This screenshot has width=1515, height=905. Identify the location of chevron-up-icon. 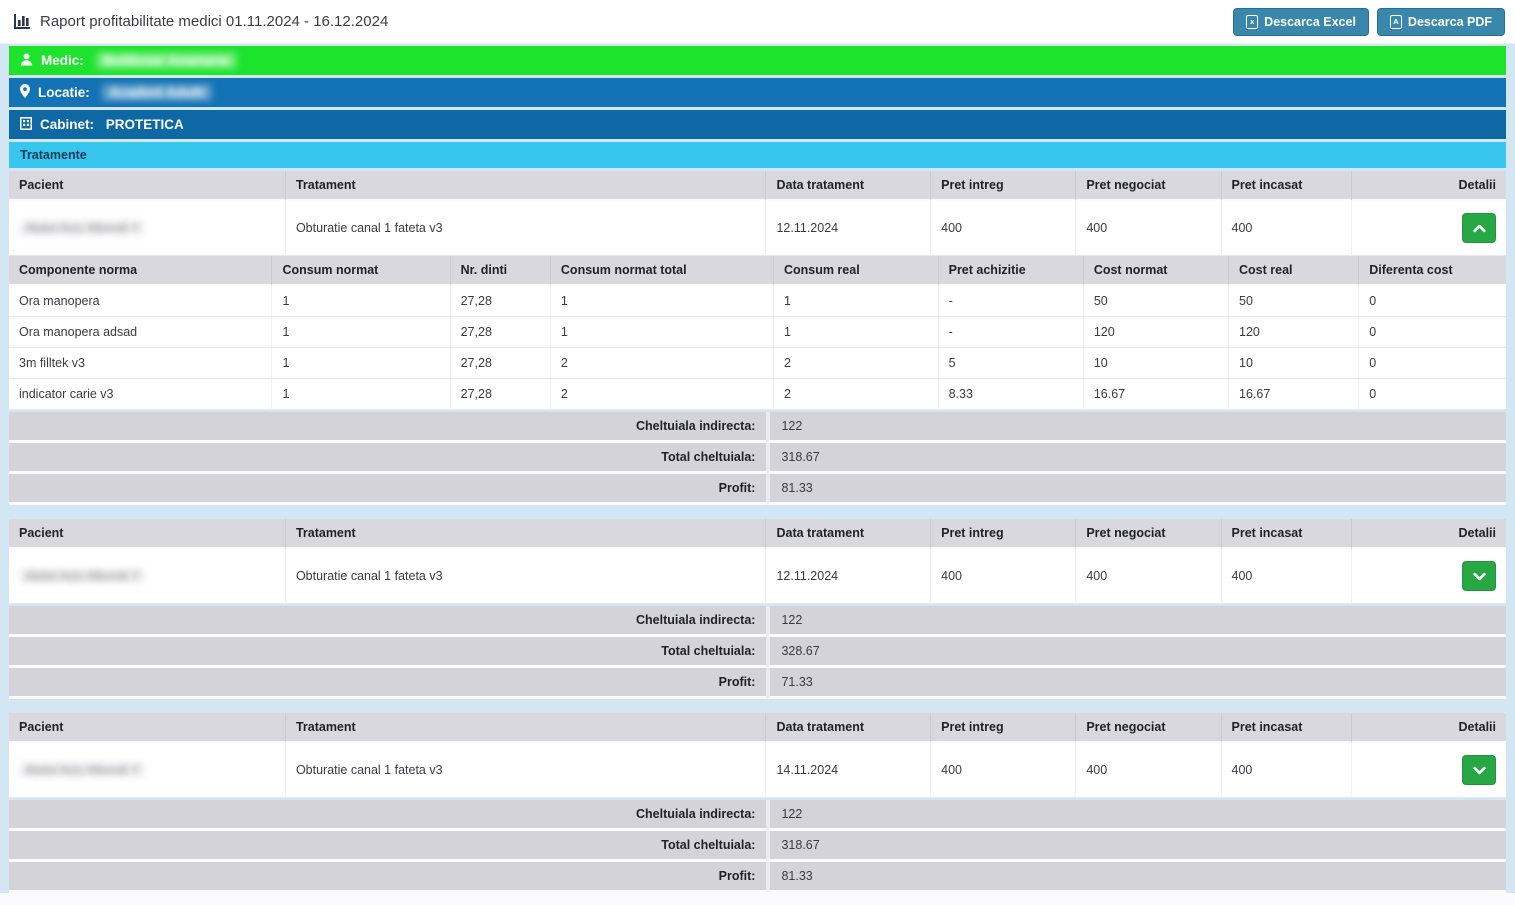
(1479, 228).